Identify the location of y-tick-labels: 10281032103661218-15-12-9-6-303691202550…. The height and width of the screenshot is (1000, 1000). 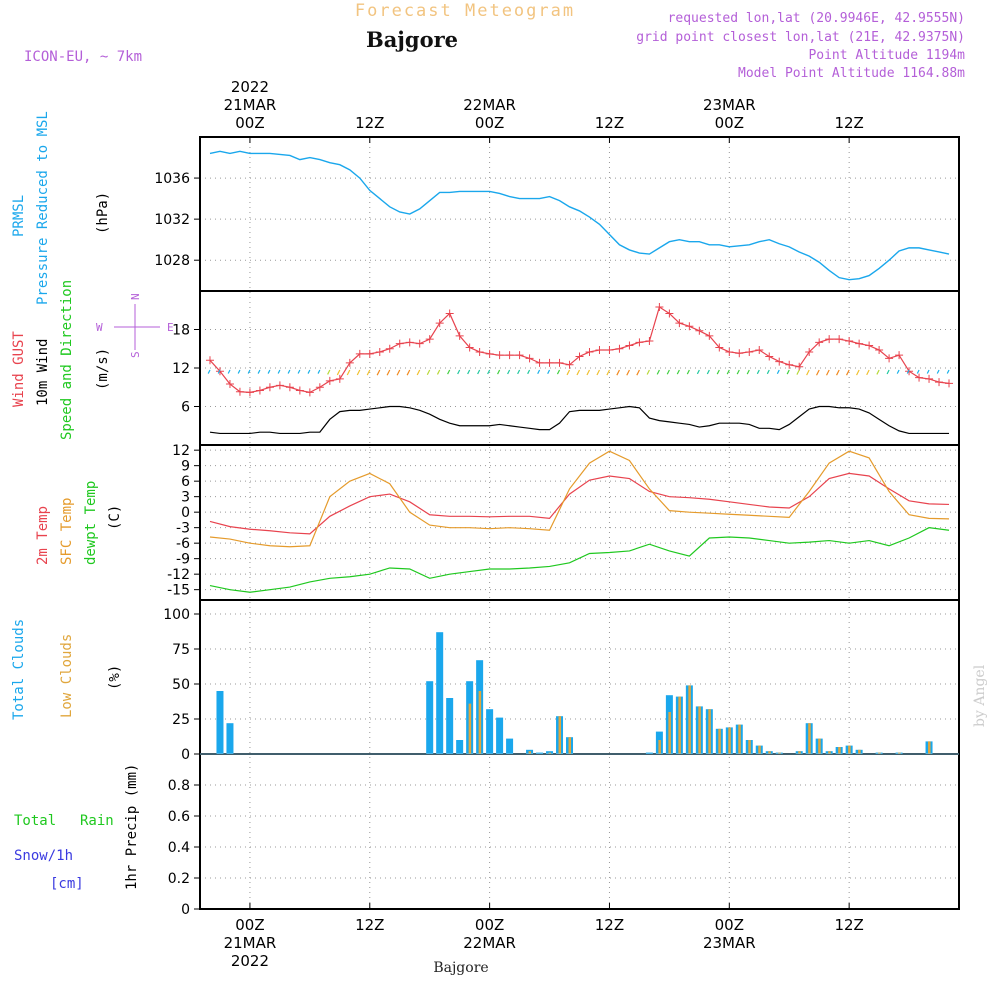
(172, 544).